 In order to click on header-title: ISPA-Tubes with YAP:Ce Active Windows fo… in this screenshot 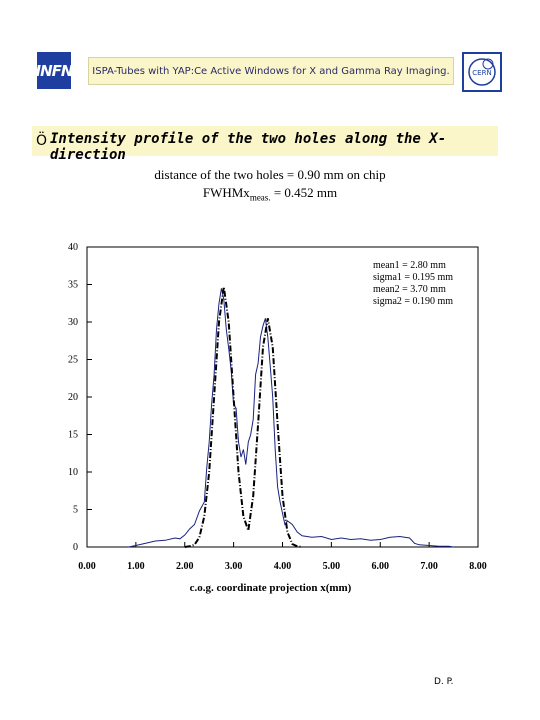, I will do `click(271, 71)`.